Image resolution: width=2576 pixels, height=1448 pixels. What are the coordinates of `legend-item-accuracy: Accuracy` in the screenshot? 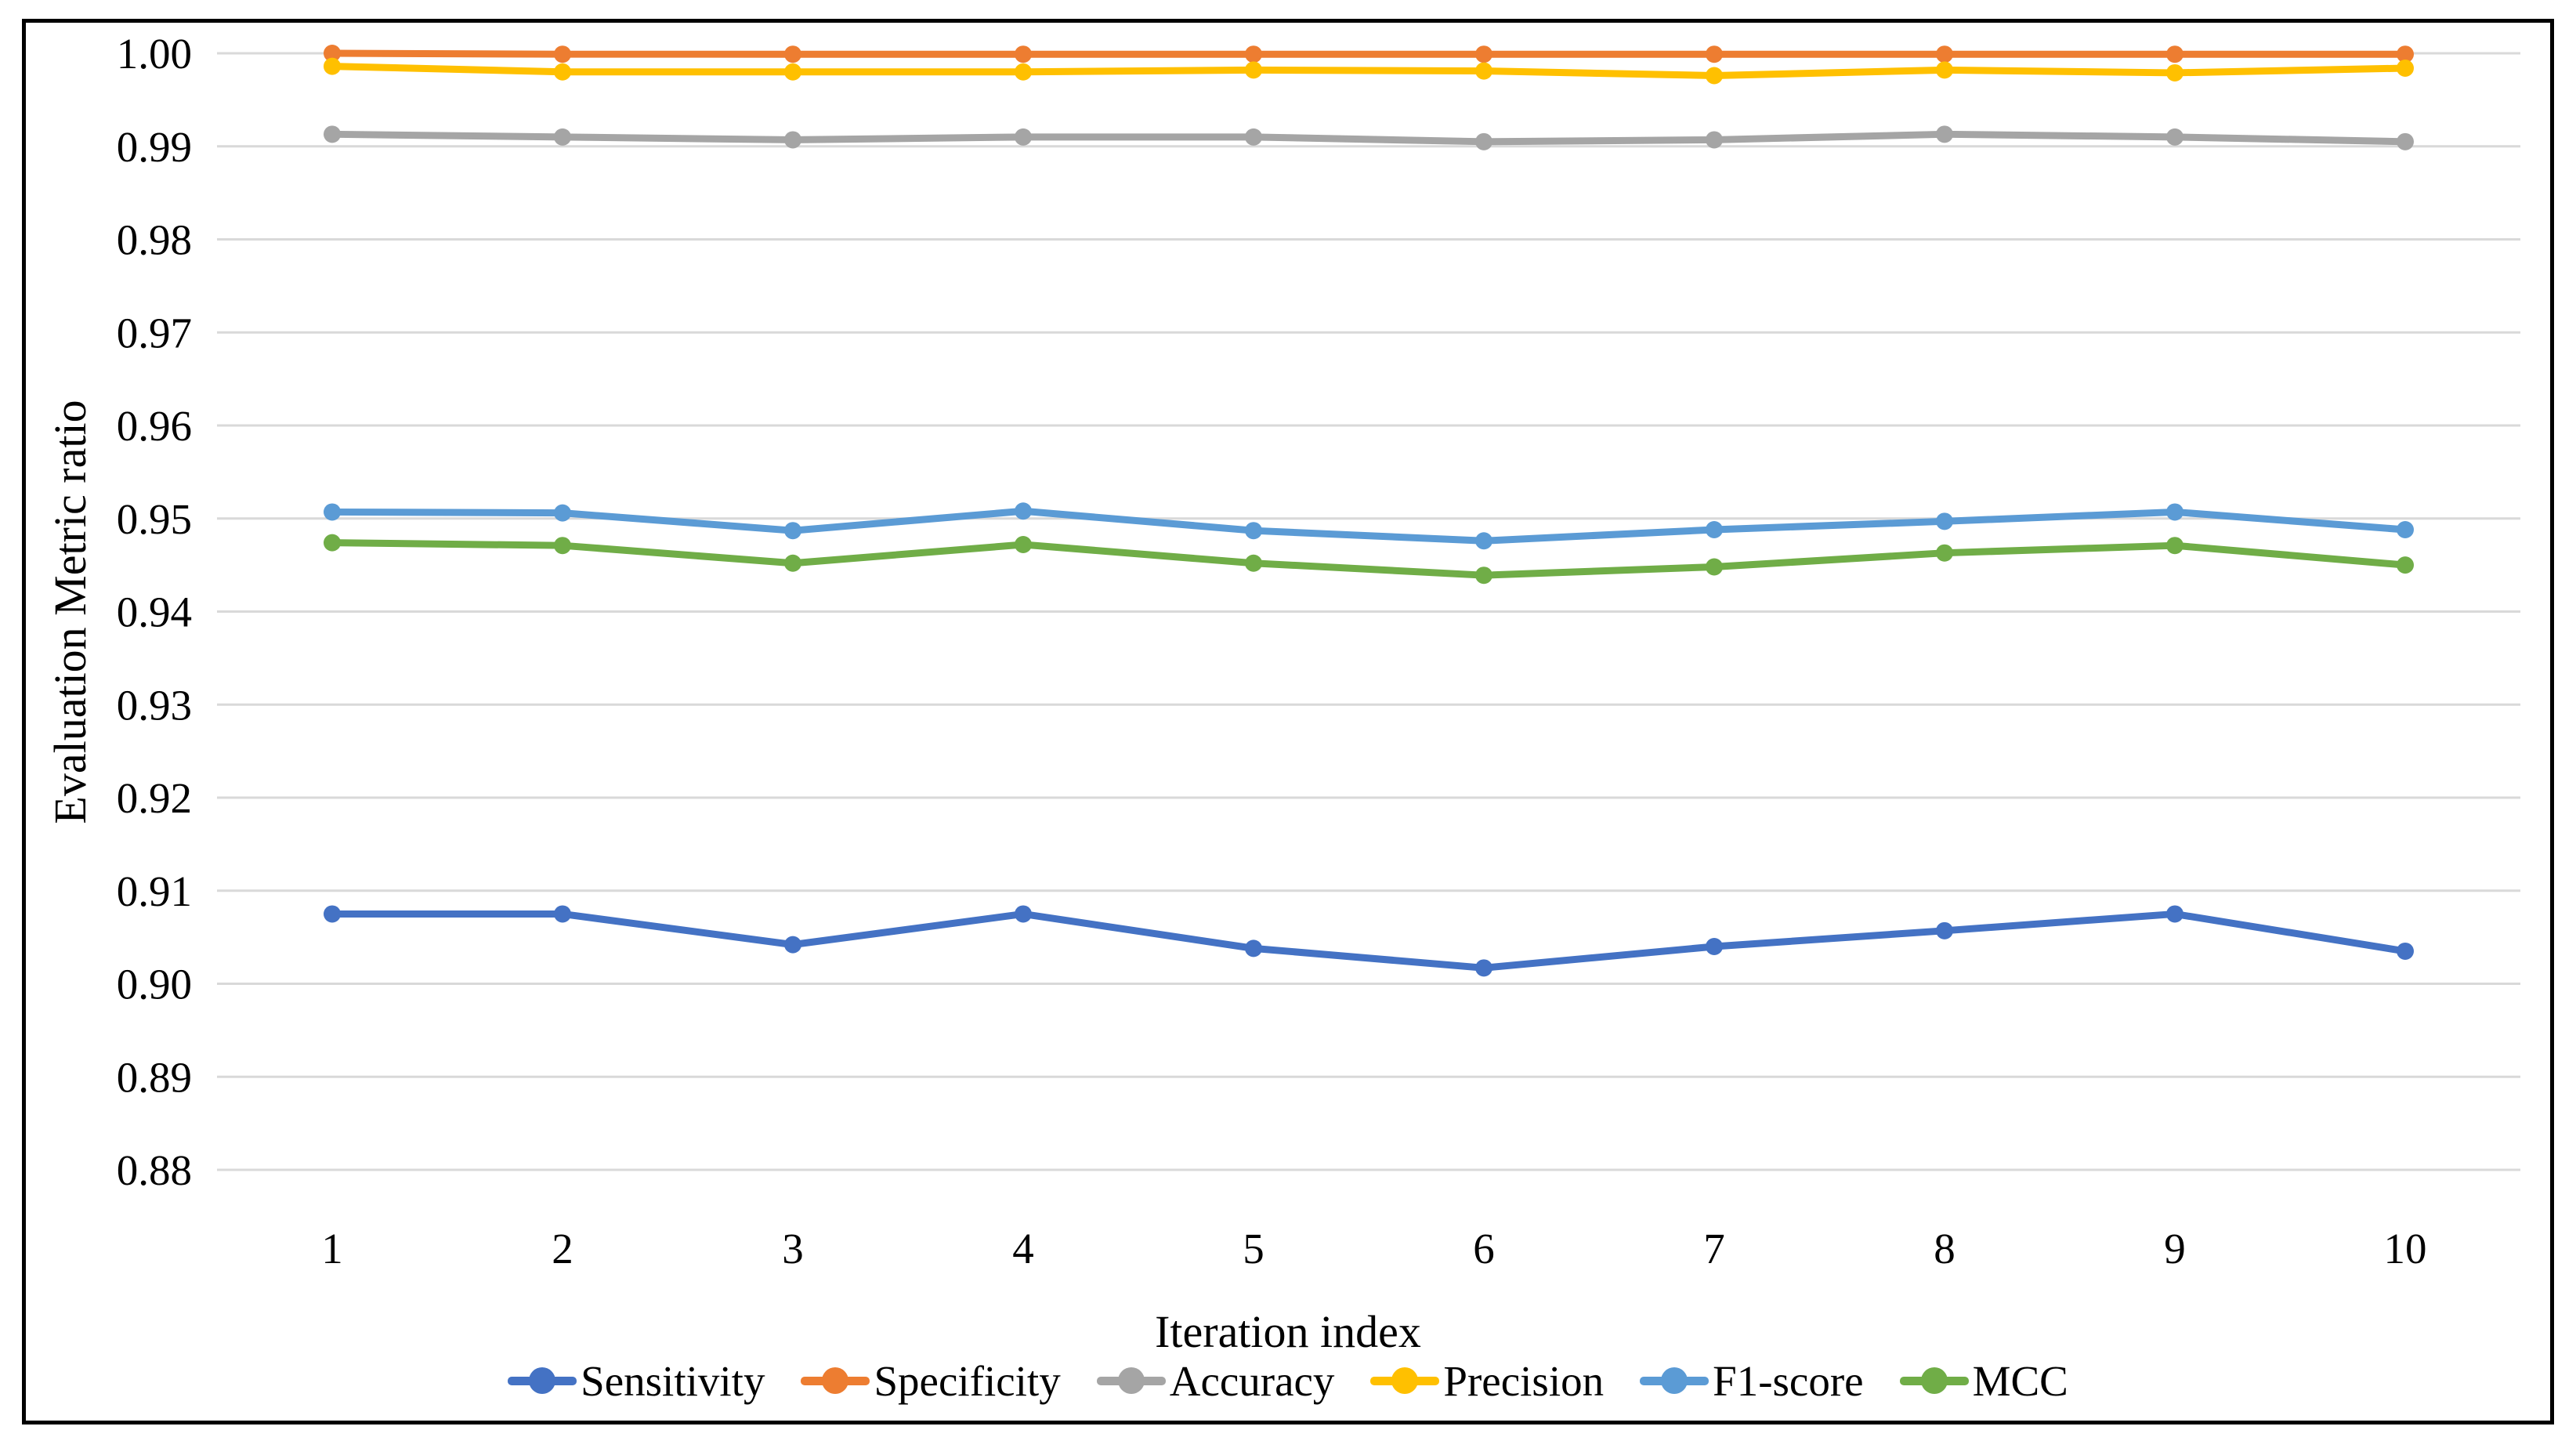 It's located at (1215, 1381).